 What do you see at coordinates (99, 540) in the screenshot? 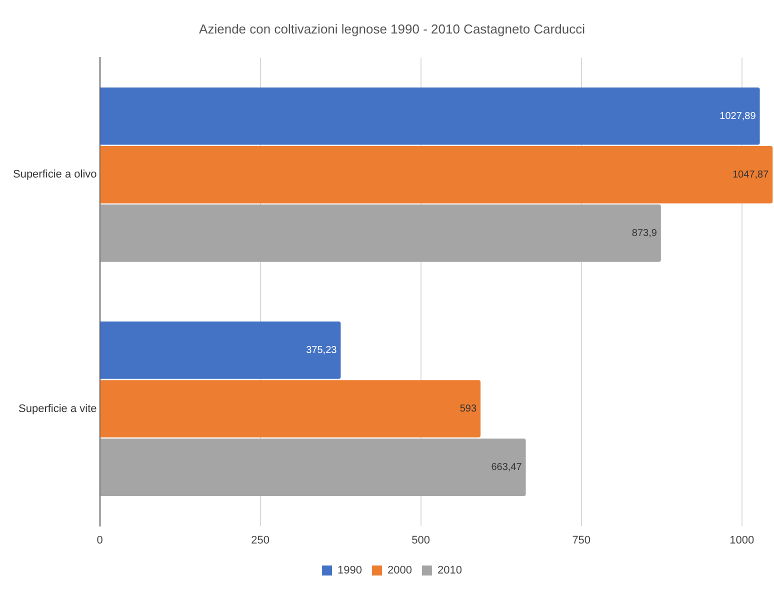
I see `x-tick-label: 0` at bounding box center [99, 540].